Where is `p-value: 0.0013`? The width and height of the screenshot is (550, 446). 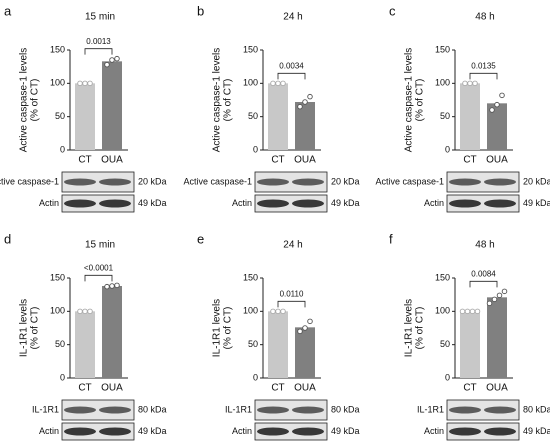
p-value: 0.0013 is located at coordinates (98, 41).